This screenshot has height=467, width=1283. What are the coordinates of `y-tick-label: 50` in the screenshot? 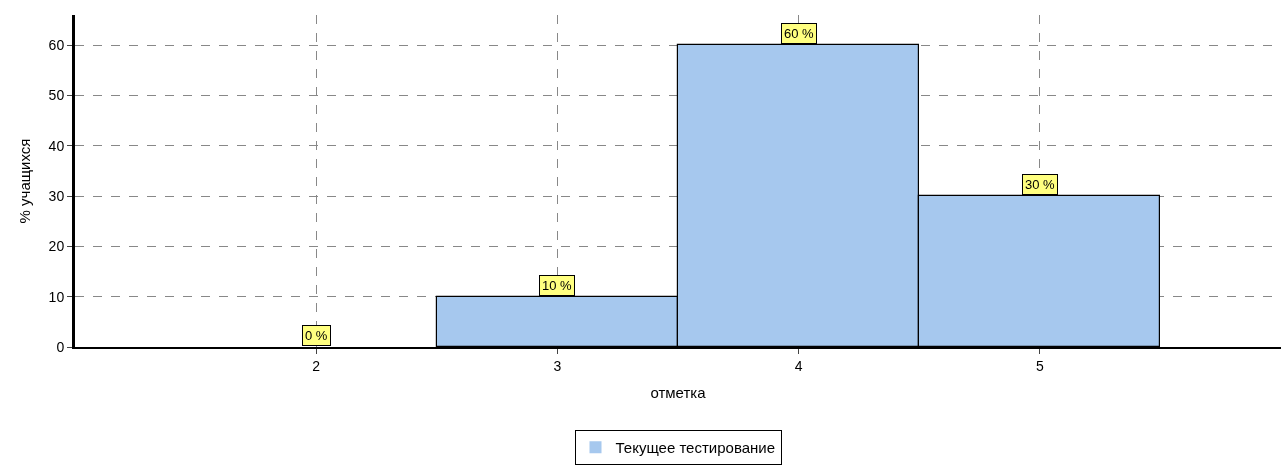 It's located at (56, 95).